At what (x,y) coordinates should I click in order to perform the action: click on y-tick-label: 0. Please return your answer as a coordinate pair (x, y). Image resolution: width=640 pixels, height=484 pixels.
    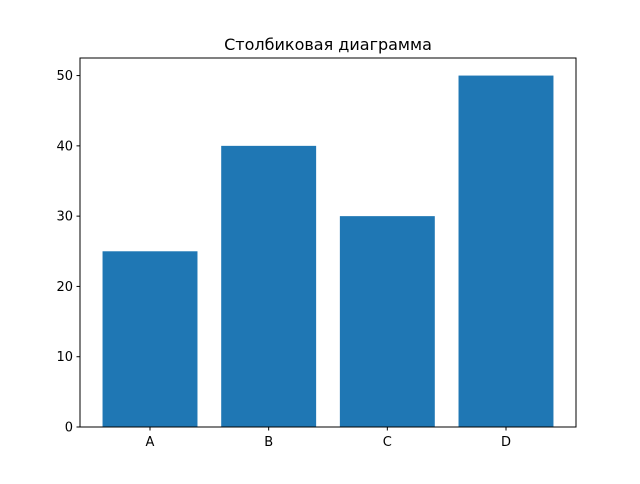
    Looking at the image, I should click on (69, 428).